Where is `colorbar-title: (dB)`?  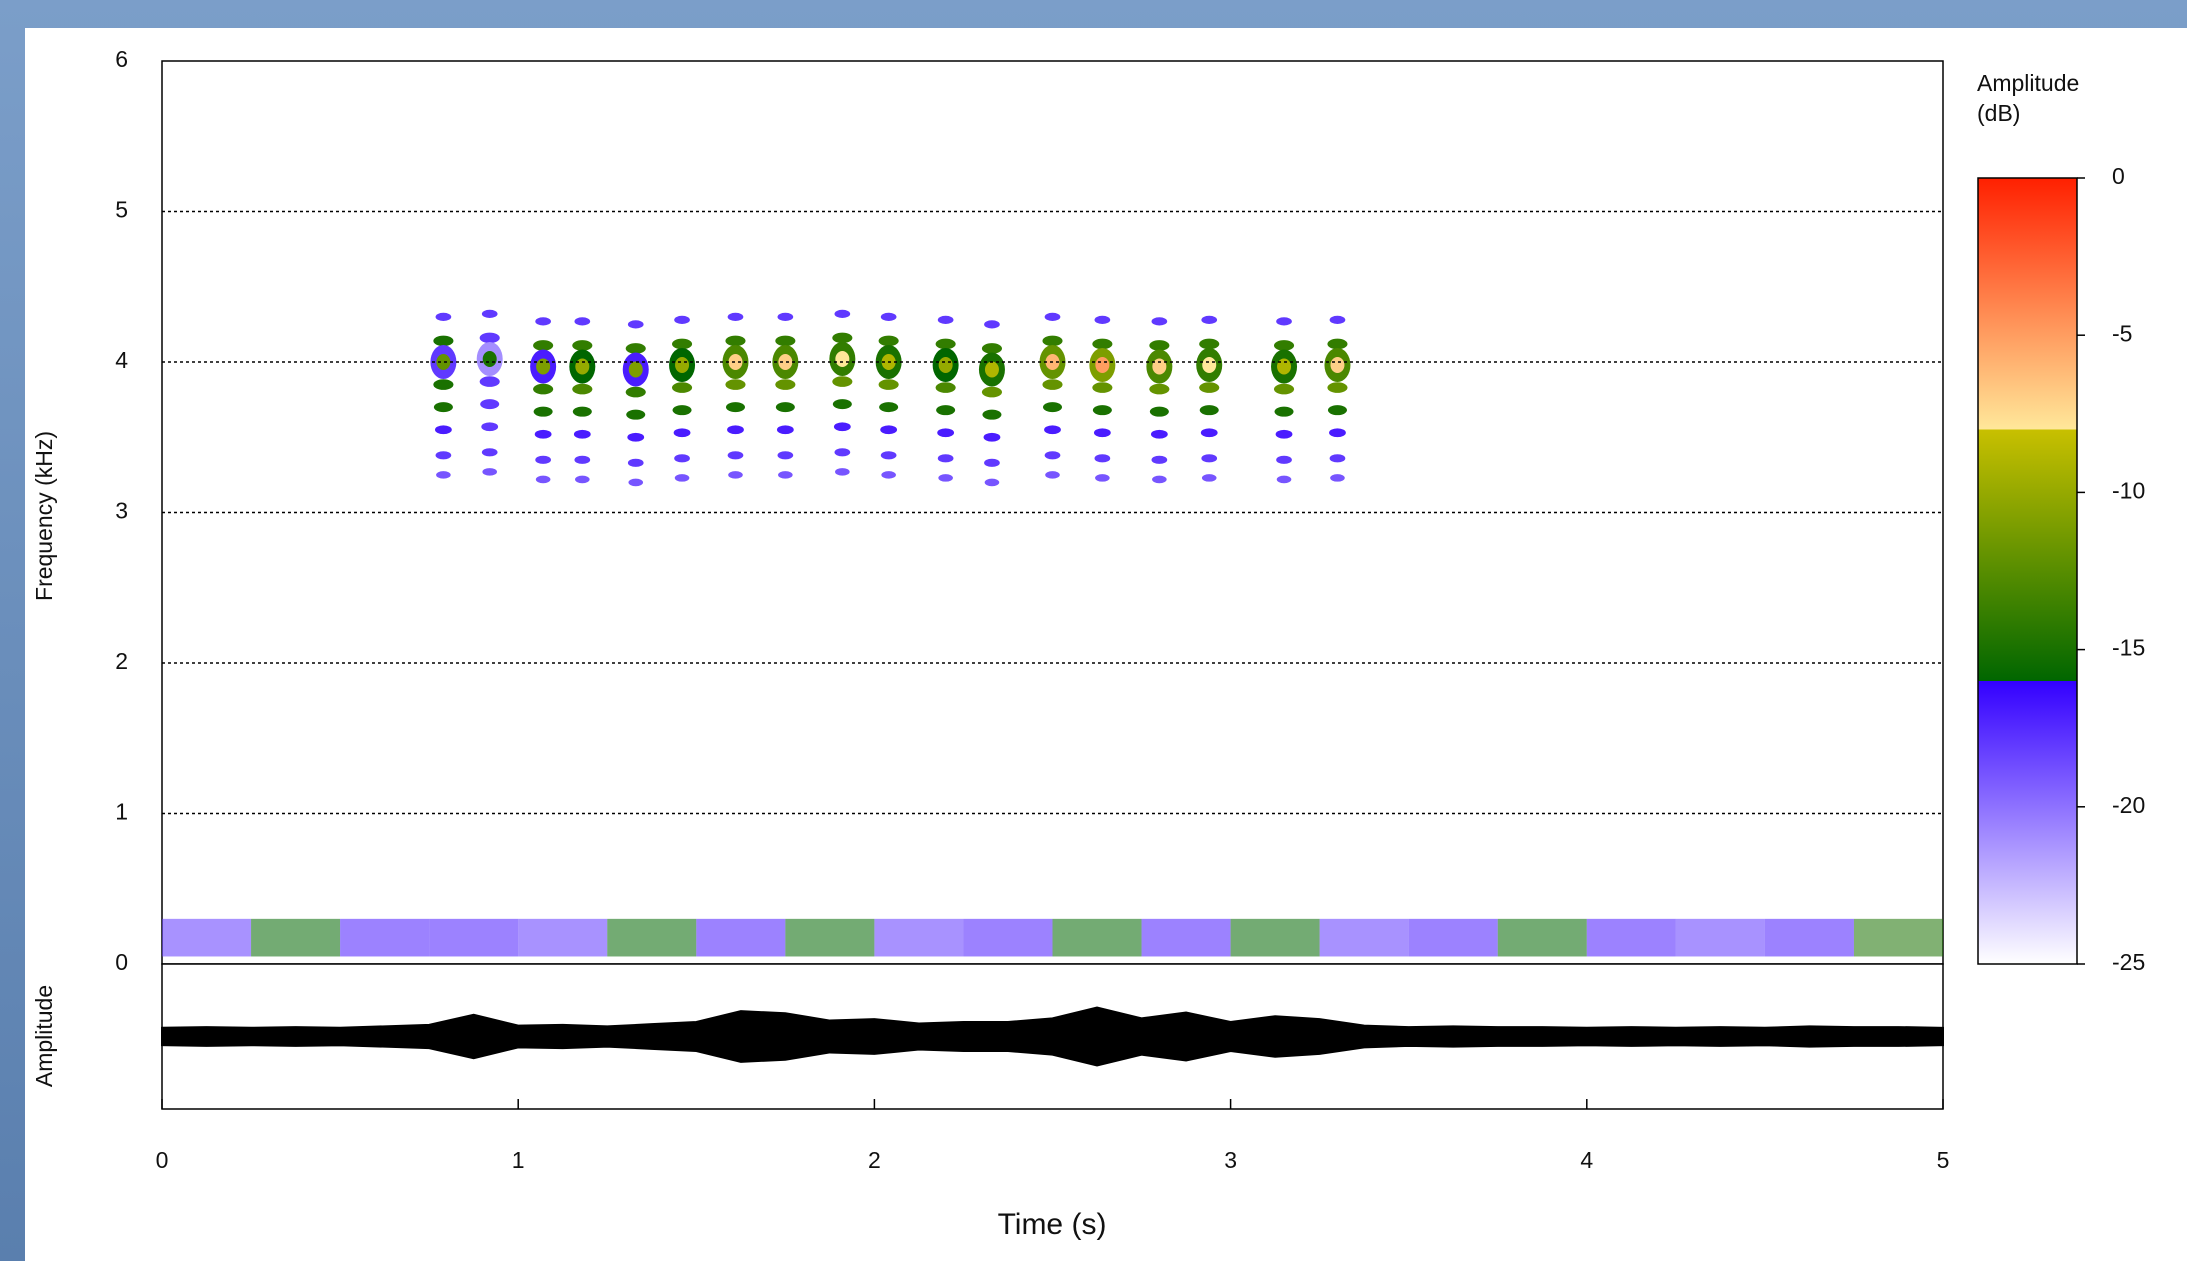 colorbar-title: (dB) is located at coordinates (1998, 113).